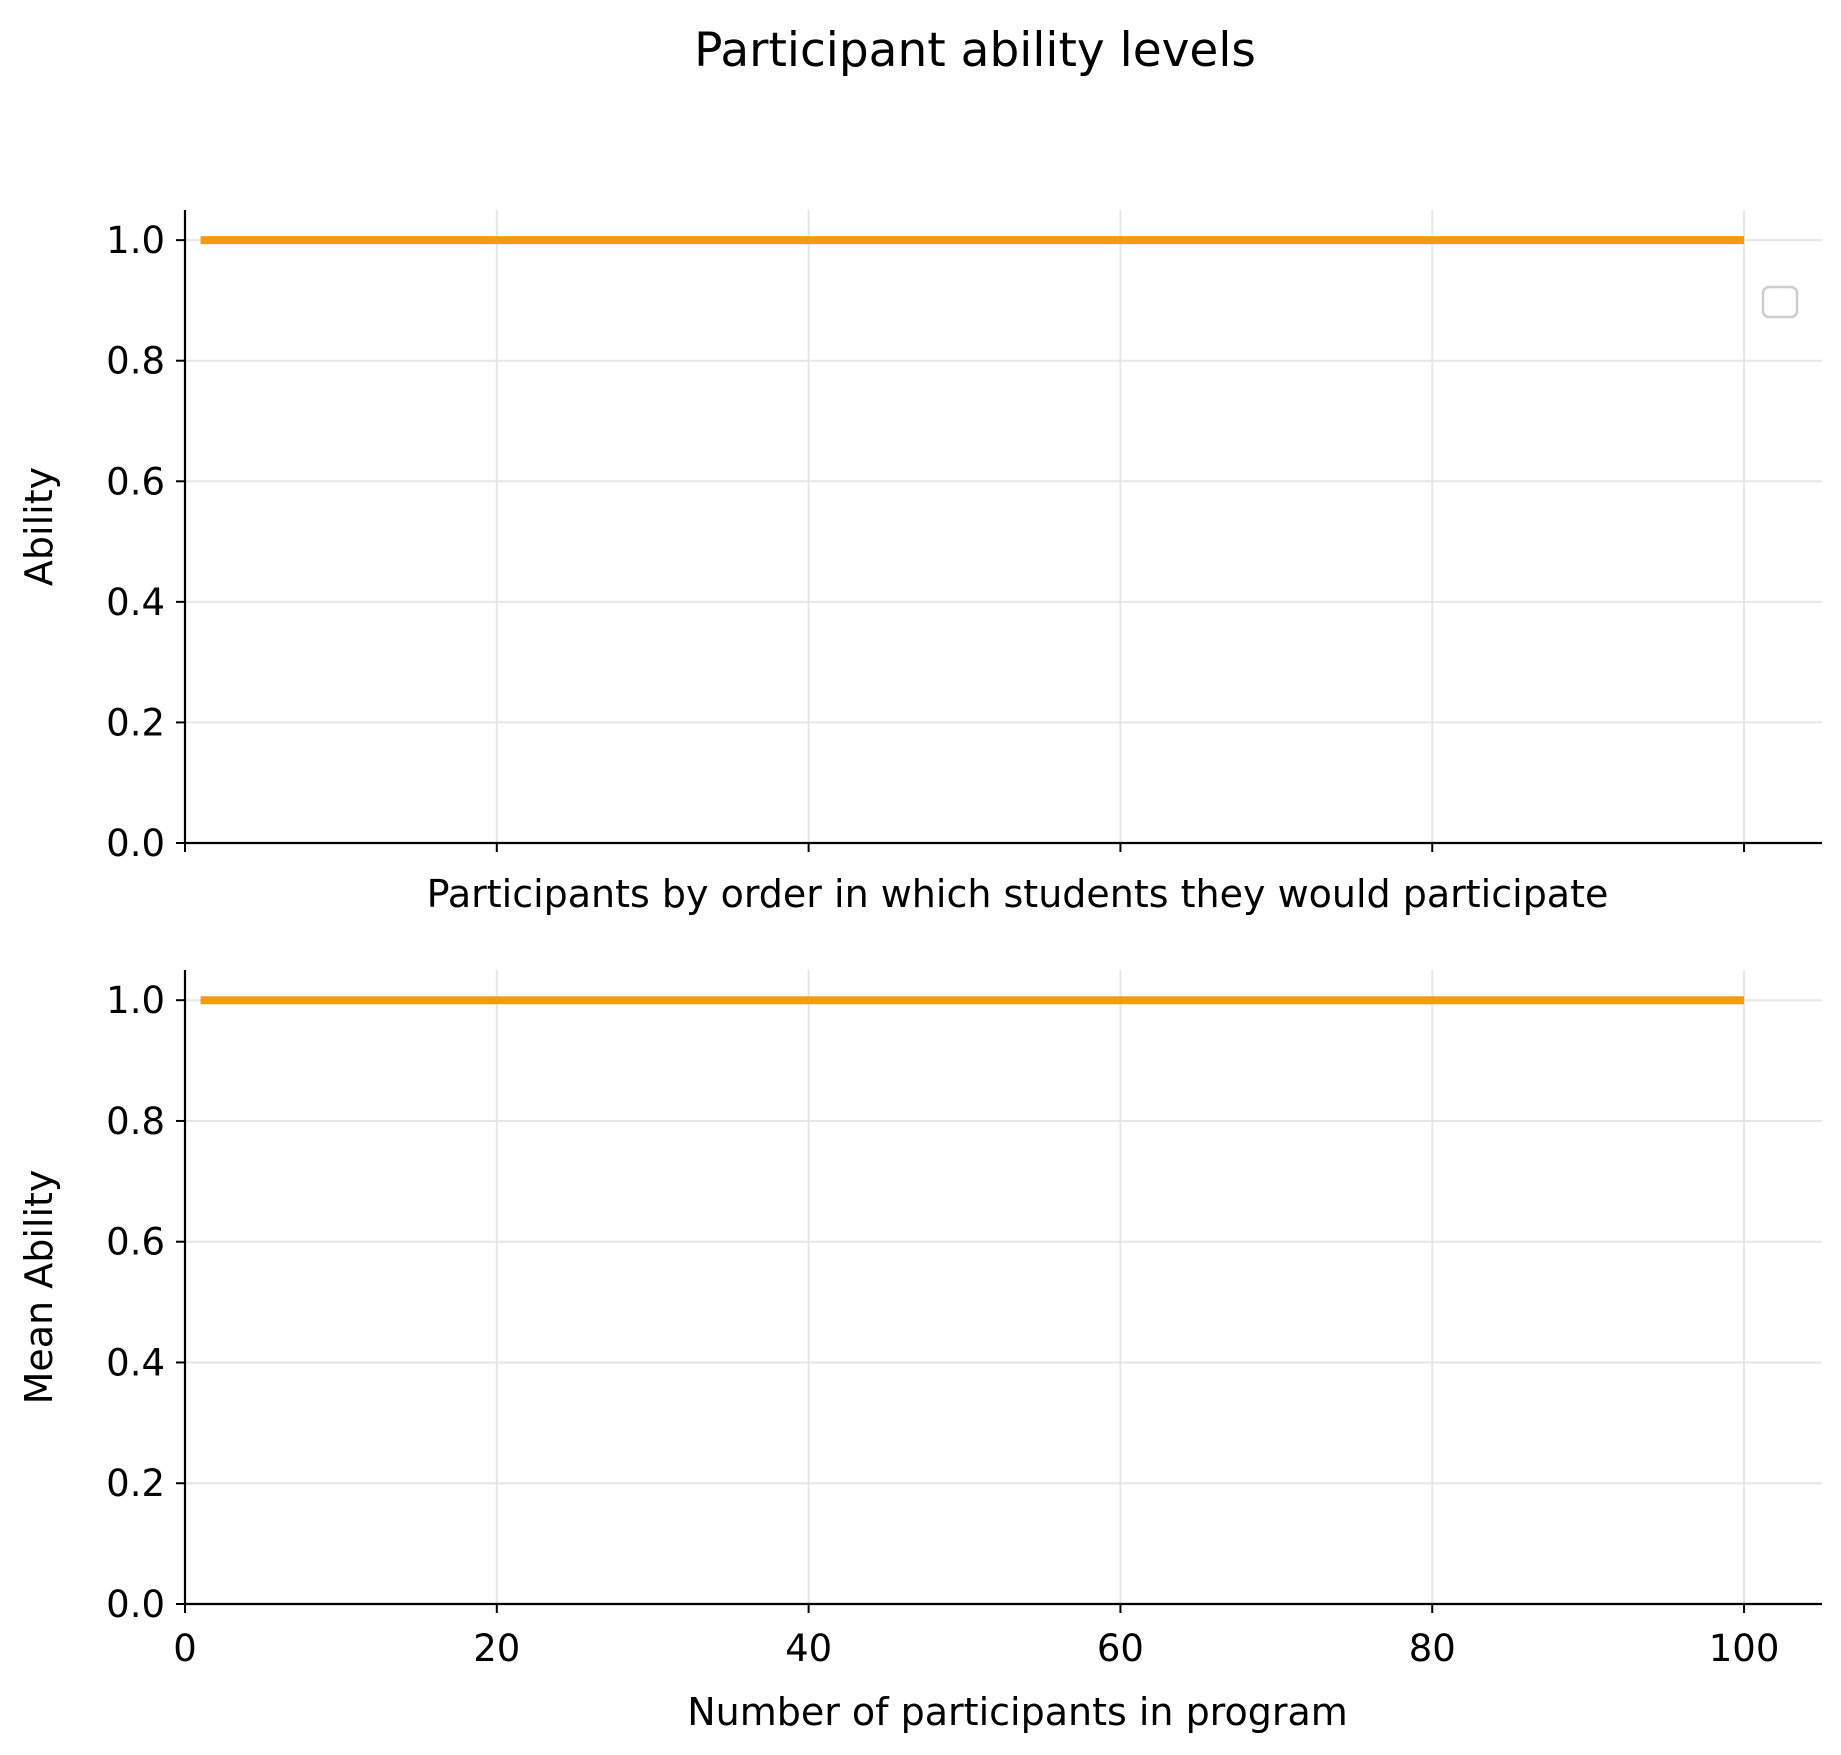 The image size is (1841, 1755). What do you see at coordinates (975, 50) in the screenshot?
I see `figure-title: Participant ability levels` at bounding box center [975, 50].